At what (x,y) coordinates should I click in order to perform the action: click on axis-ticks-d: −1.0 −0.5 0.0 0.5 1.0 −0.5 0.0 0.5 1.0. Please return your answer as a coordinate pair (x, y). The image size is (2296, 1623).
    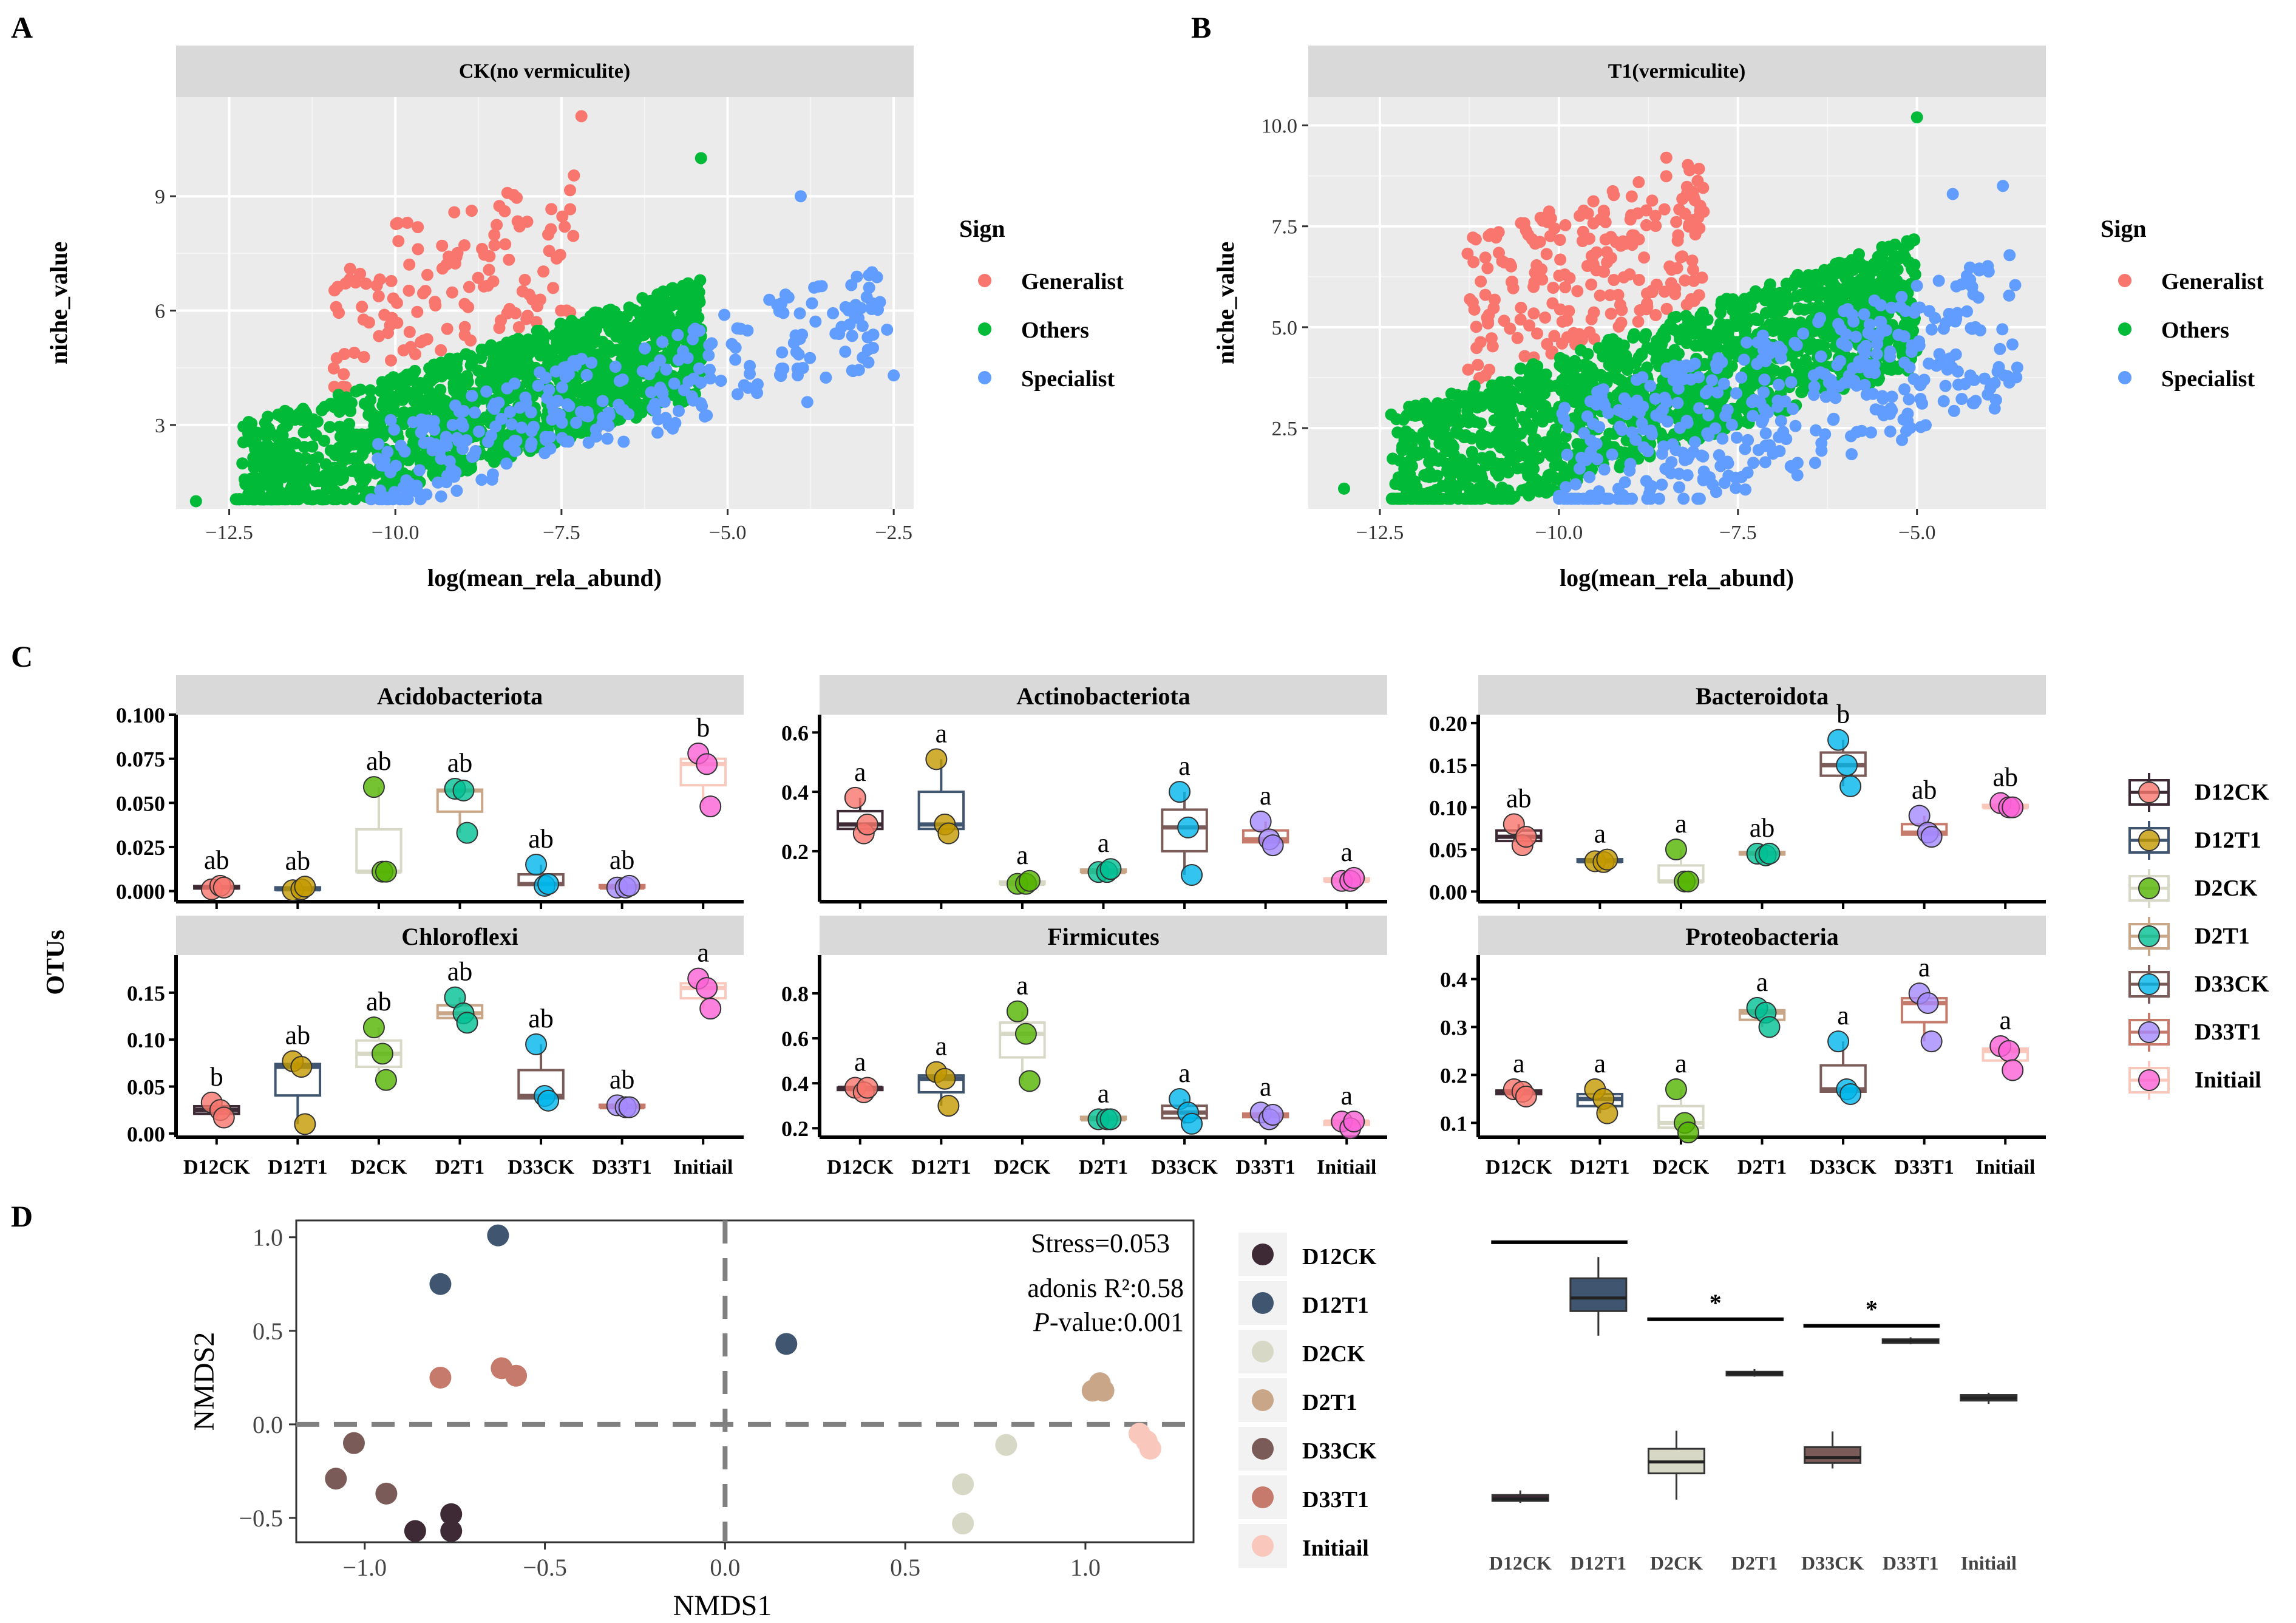
    Looking at the image, I should click on (669, 1402).